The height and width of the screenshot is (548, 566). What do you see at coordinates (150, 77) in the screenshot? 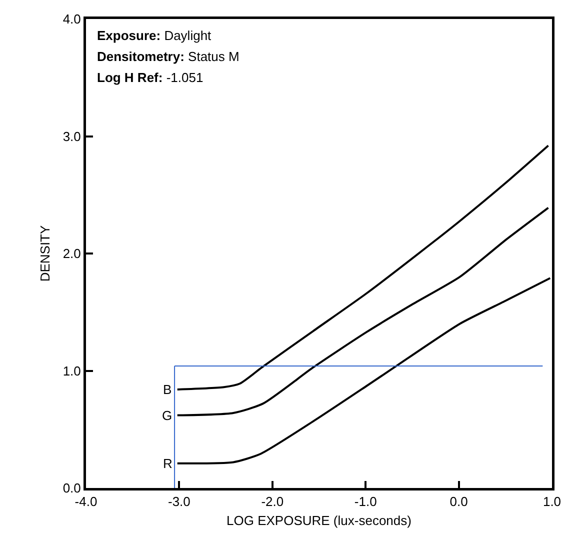
I see `annotation: Log H Ref: -1.051` at bounding box center [150, 77].